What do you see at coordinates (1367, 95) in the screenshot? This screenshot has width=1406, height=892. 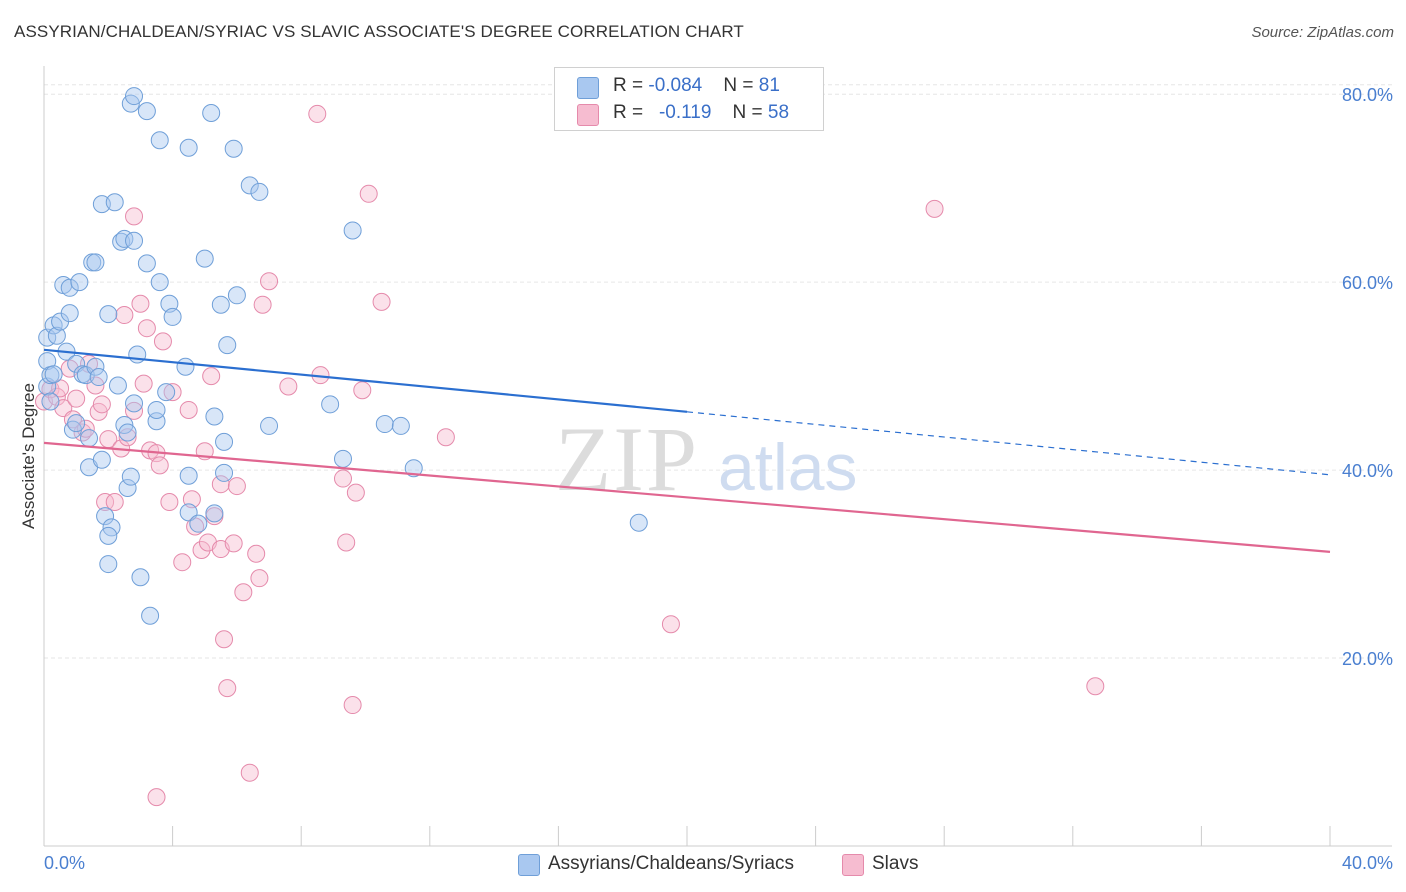 I see `y-tick-label: 80.0%` at bounding box center [1367, 95].